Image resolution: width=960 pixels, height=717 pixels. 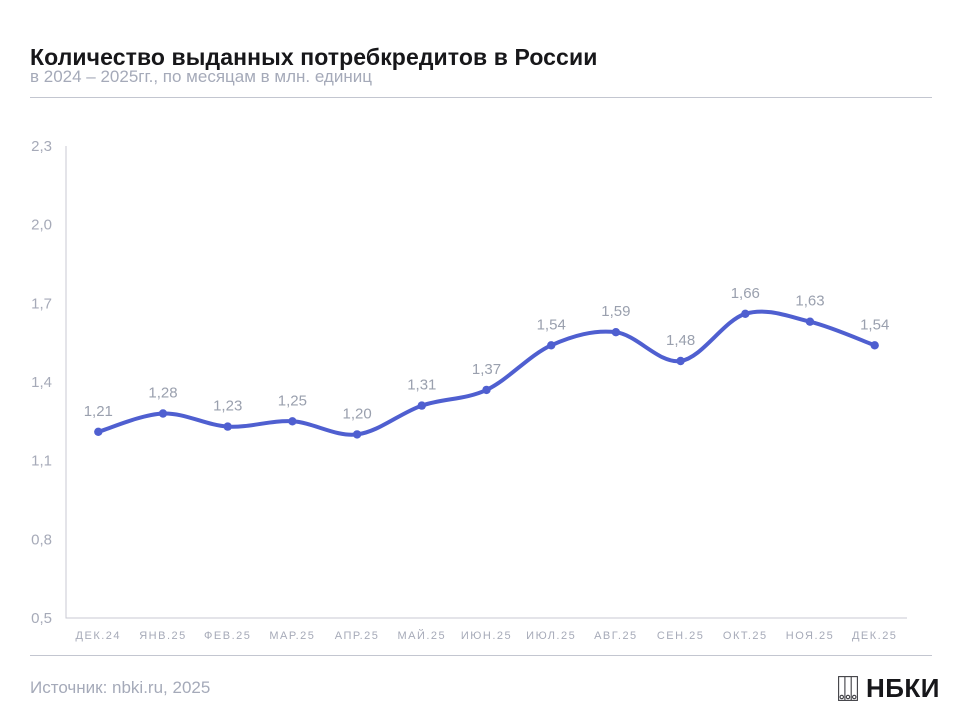 What do you see at coordinates (41, 461) in the screenshot?
I see `y-tick-label: 1,1` at bounding box center [41, 461].